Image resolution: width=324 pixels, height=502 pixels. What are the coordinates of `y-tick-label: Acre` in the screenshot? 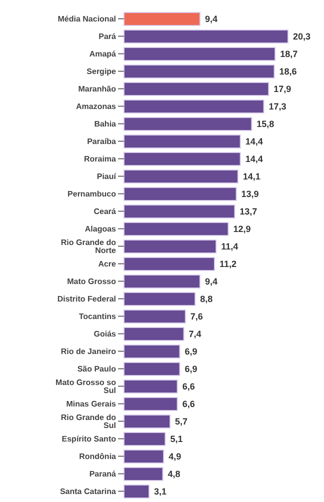 It's located at (107, 264).